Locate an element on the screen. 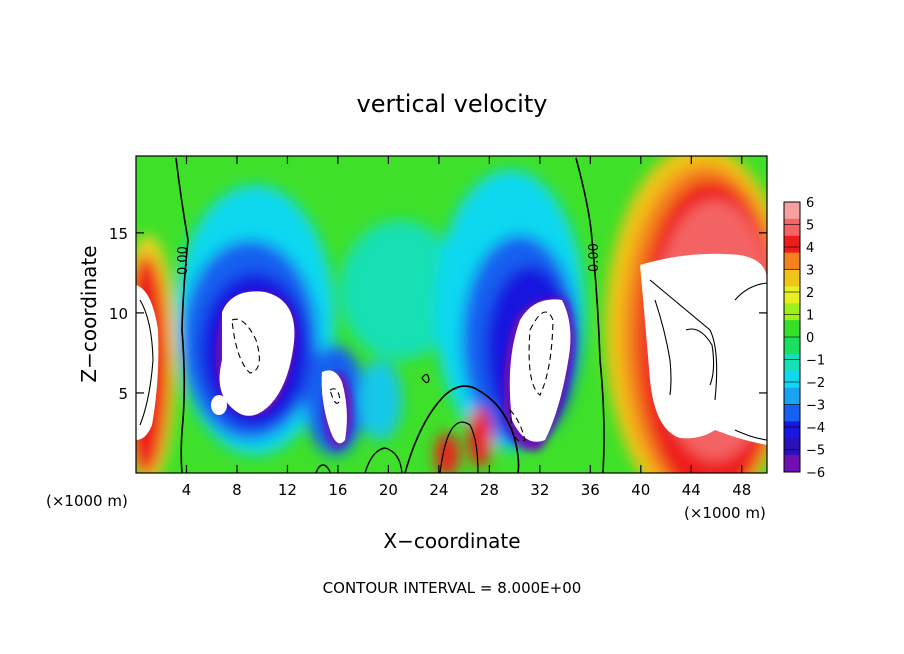 Image resolution: width=904 pixels, height=654 pixels. x-tick-label: 40 is located at coordinates (640, 490).